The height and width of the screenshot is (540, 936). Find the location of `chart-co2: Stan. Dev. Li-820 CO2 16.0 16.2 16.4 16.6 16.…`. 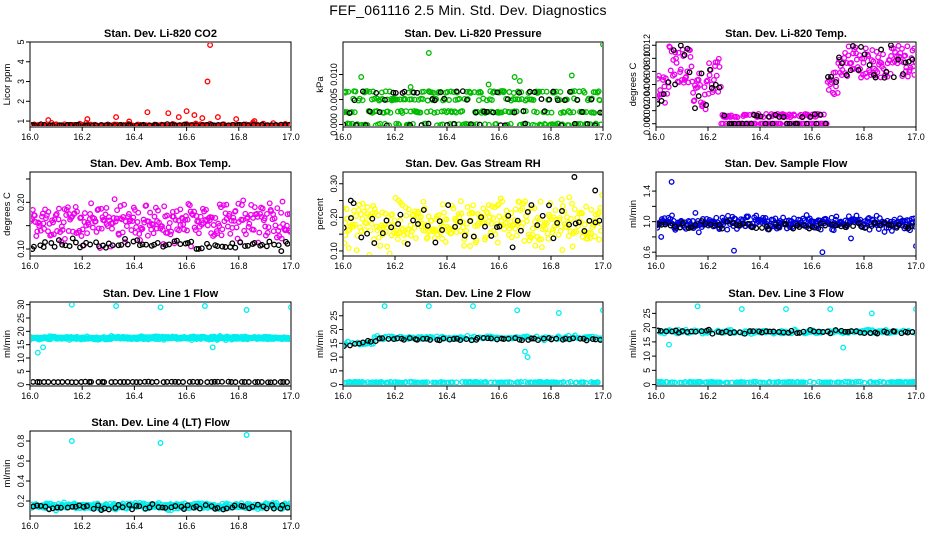

chart-co2: Stan. Dev. Li-820 CO2 16.0 16.2 16.4 16.6 16.… is located at coordinates (151, 85).